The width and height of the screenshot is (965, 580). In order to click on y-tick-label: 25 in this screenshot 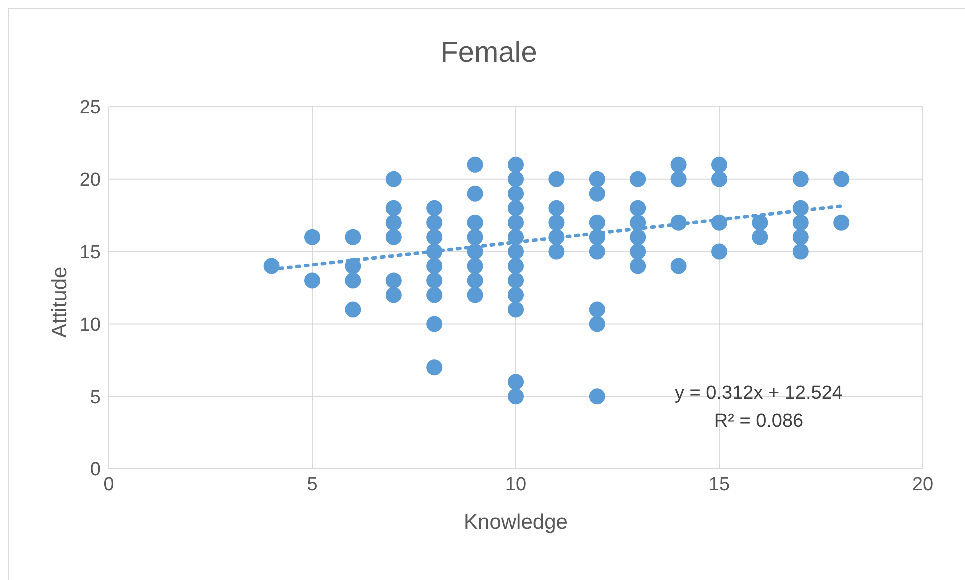, I will do `click(90, 108)`.